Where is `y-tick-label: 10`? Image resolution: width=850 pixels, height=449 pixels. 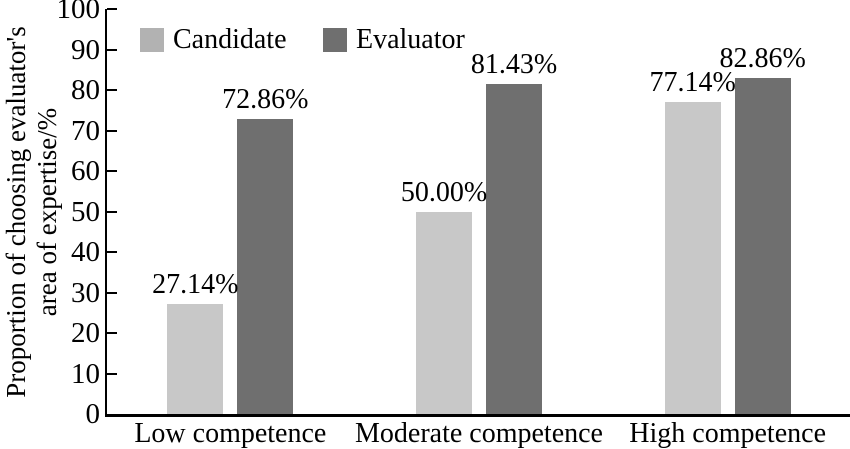
y-tick-label: 10 is located at coordinates (85, 373).